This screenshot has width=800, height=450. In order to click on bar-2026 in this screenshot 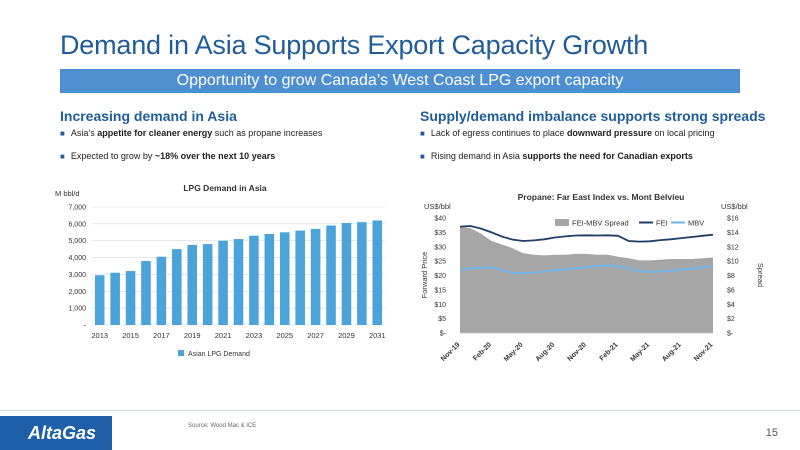, I will do `click(300, 277)`.